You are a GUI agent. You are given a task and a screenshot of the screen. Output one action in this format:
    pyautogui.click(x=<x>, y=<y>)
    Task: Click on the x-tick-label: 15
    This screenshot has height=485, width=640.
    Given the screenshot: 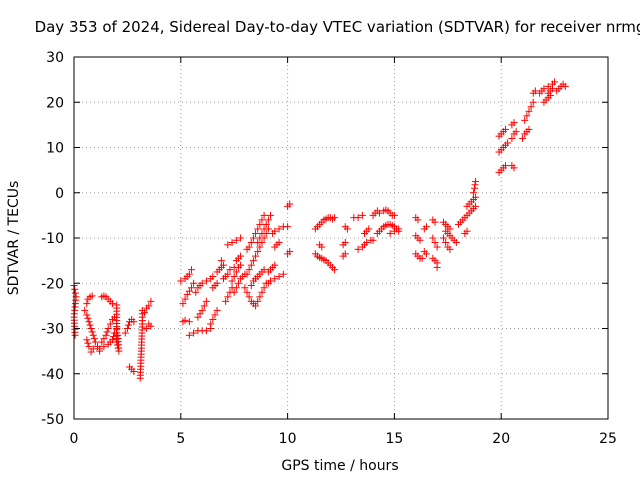 What is the action you would take?
    pyautogui.click(x=394, y=439)
    